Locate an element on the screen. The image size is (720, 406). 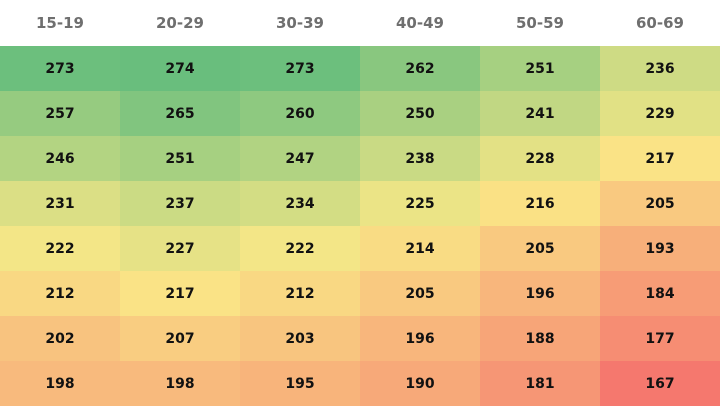
table-cell: 231 is located at coordinates (60, 203).